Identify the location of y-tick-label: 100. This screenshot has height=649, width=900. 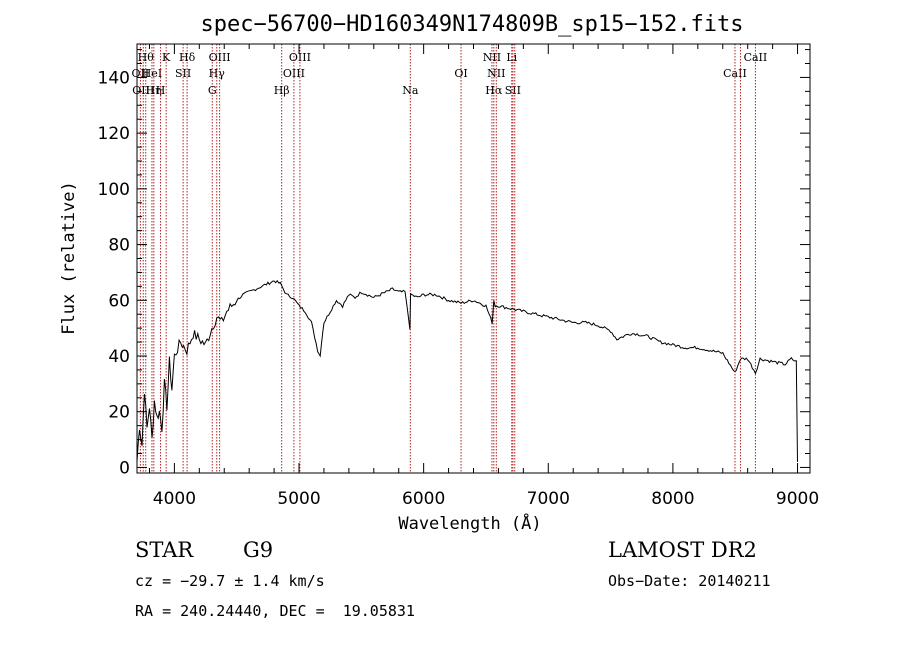
(114, 190).